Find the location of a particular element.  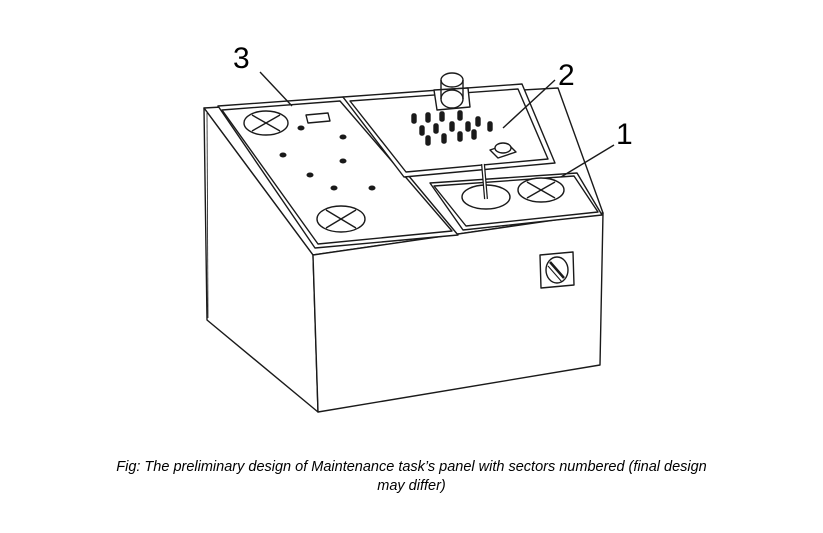

sector-1-panel is located at coordinates (516, 197).